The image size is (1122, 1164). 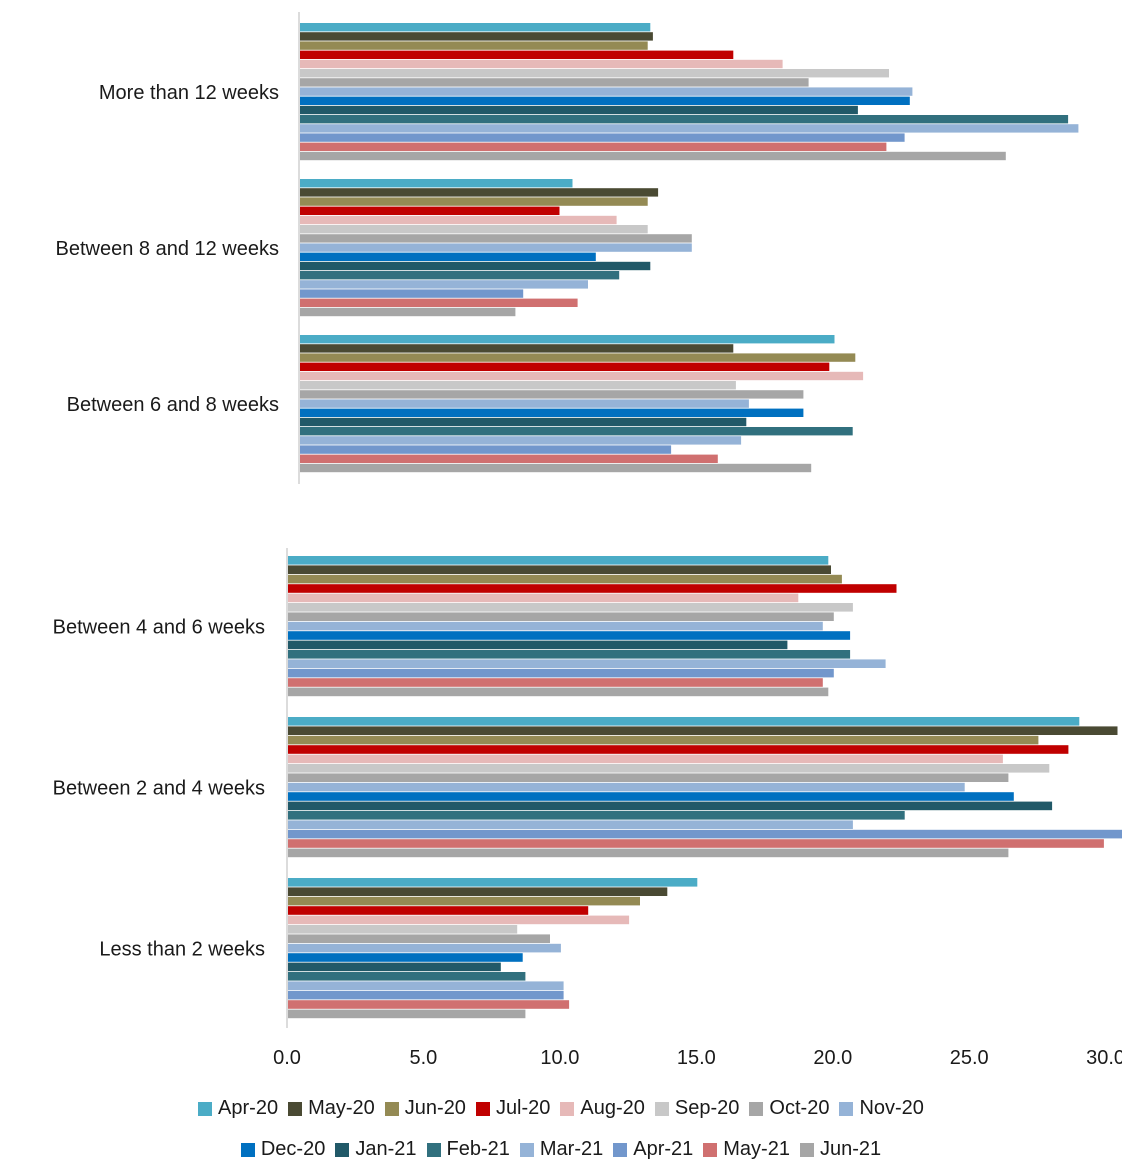 What do you see at coordinates (891, 1108) in the screenshot?
I see `legend-label: Nov-20` at bounding box center [891, 1108].